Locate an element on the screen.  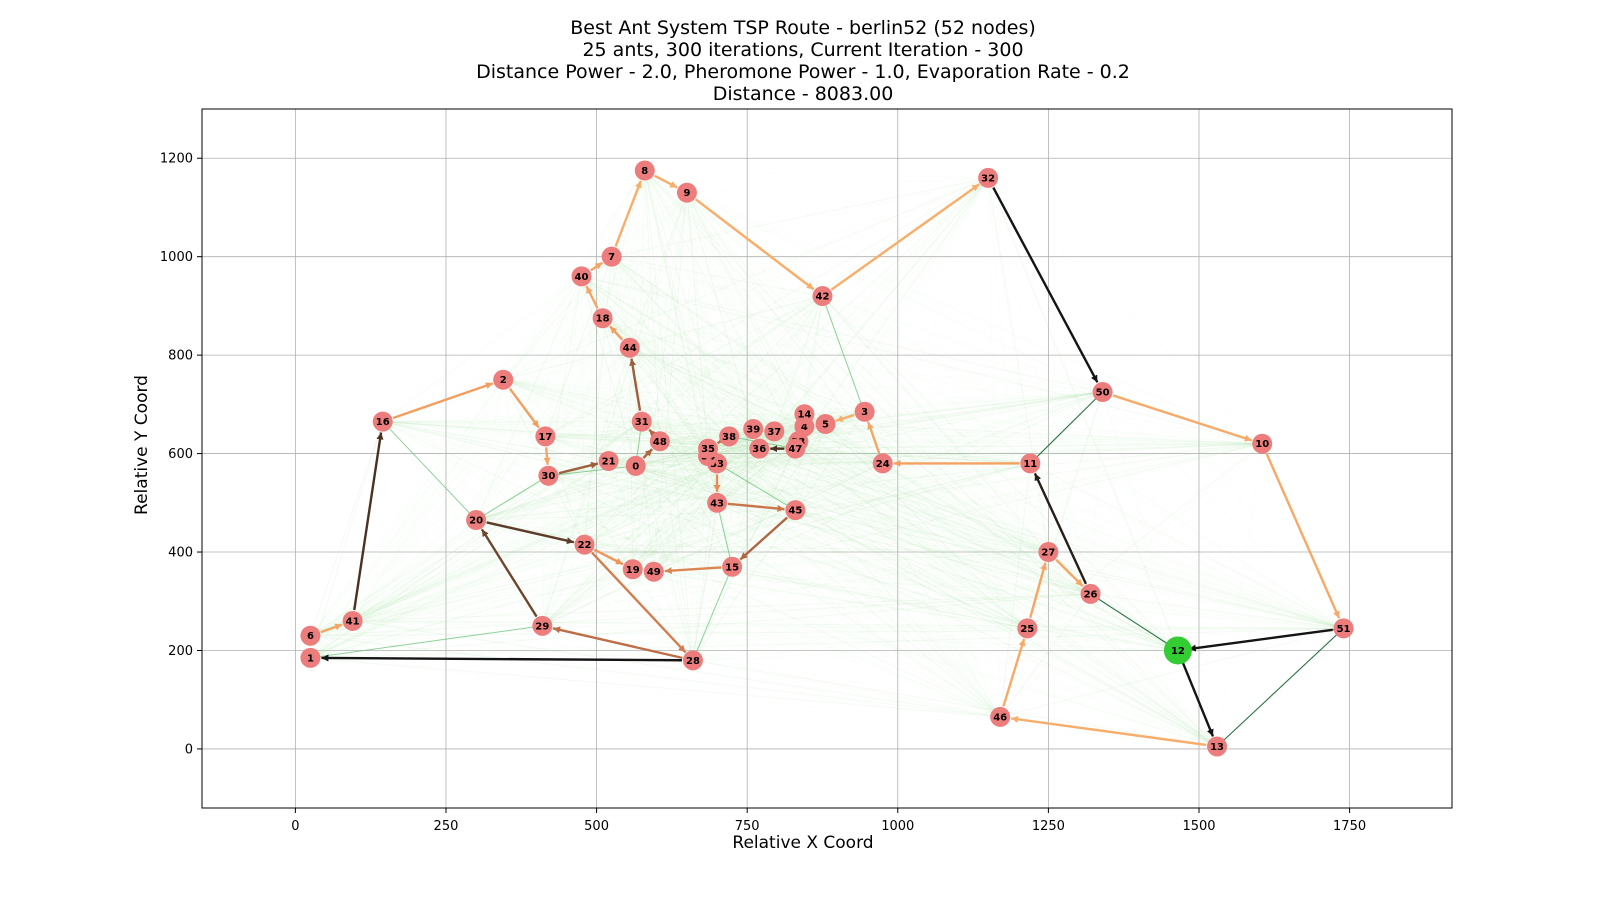
node-label: 42 is located at coordinates (823, 297).